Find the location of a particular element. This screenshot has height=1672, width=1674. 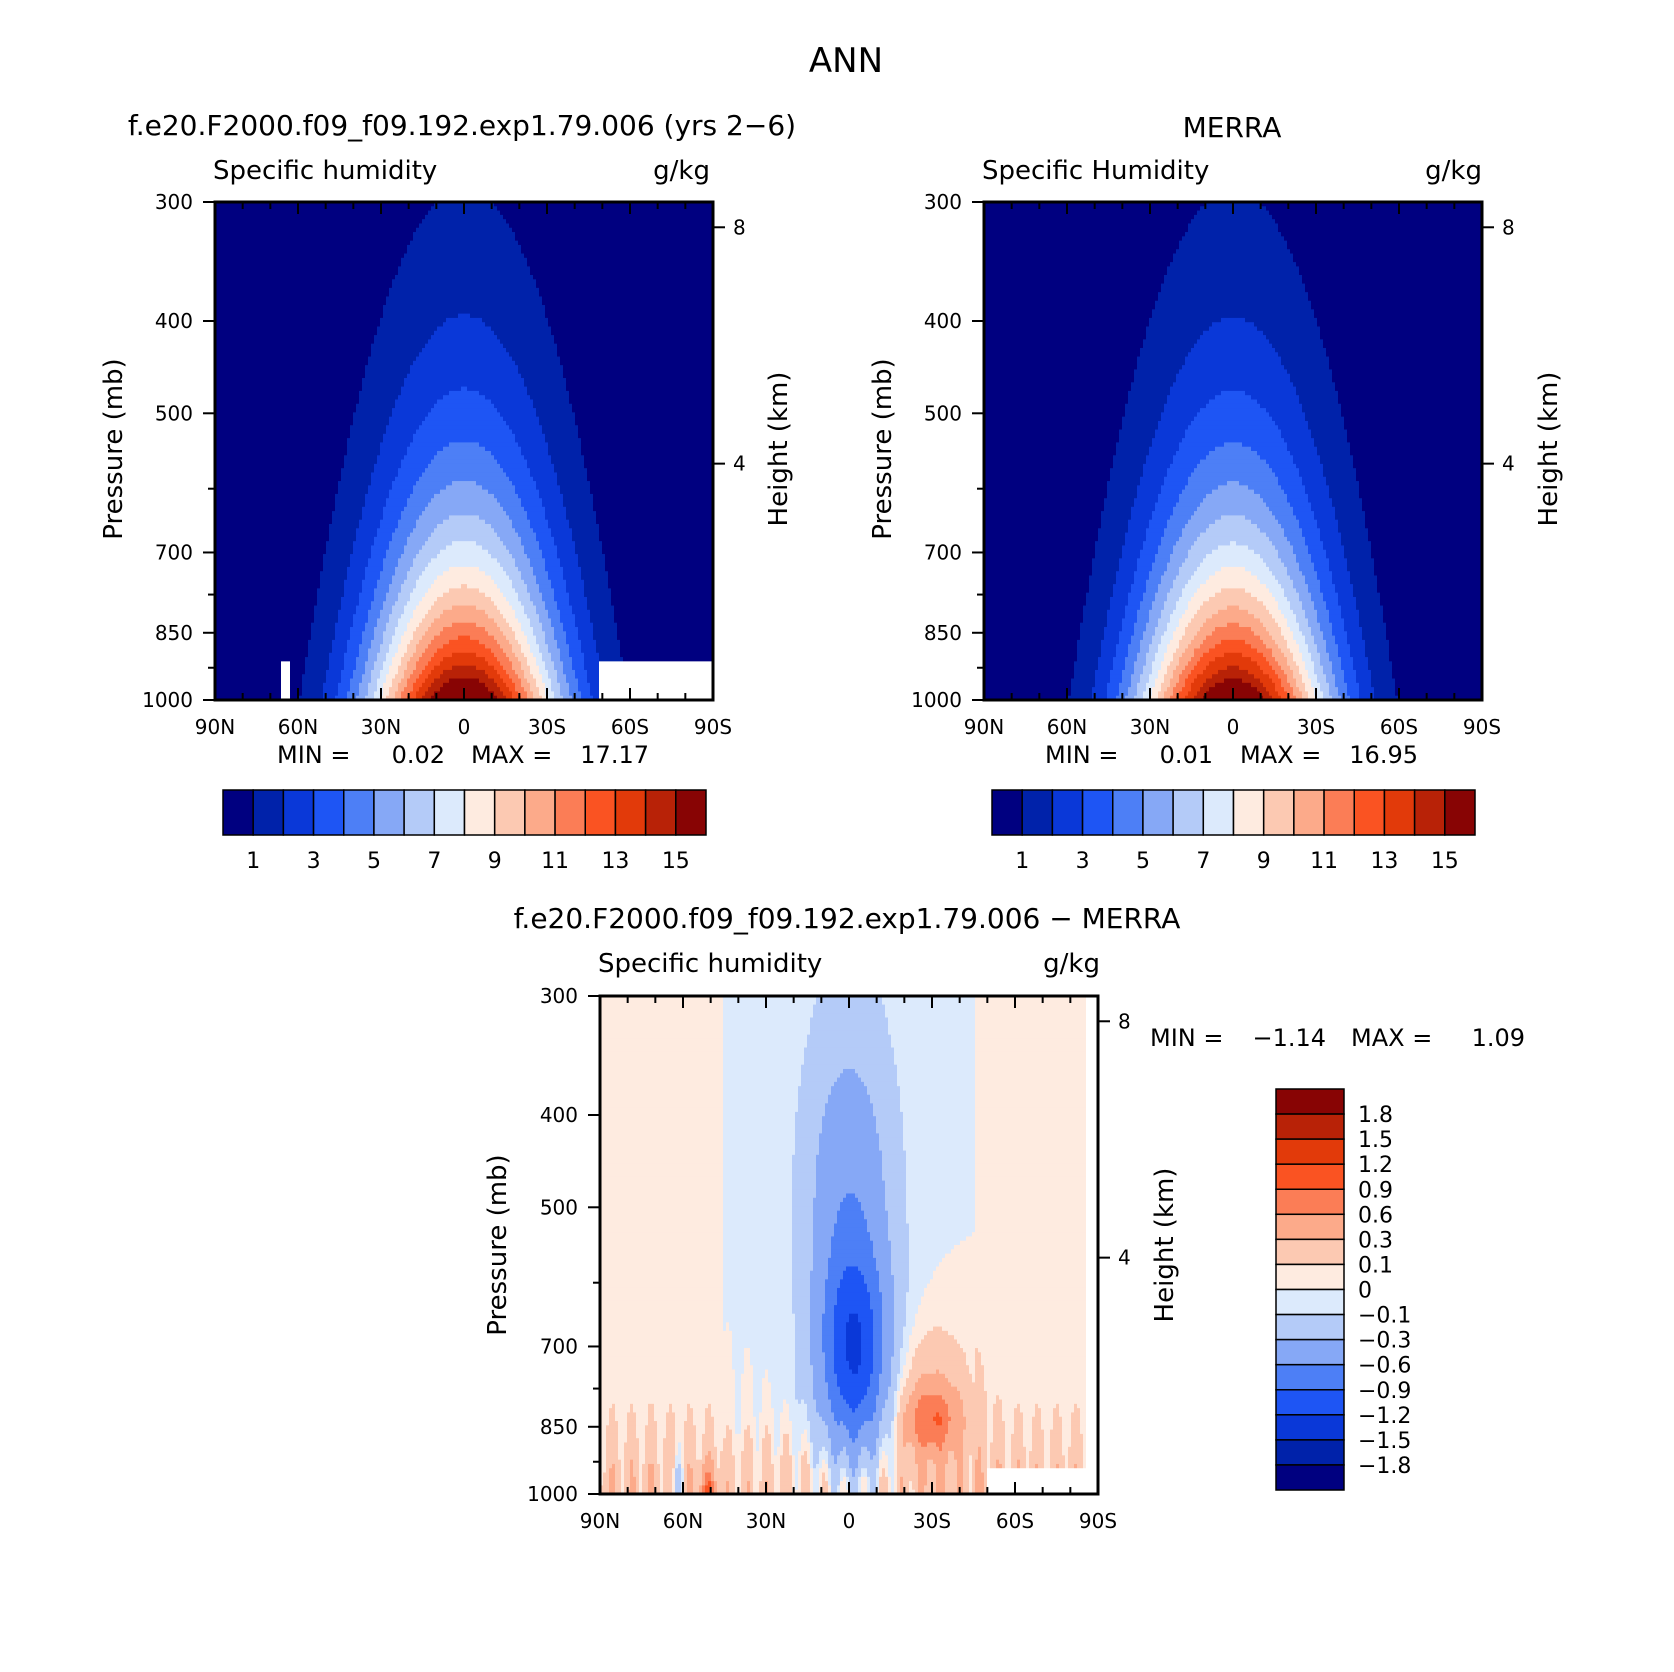

figure-title: ANN is located at coordinates (846, 61).